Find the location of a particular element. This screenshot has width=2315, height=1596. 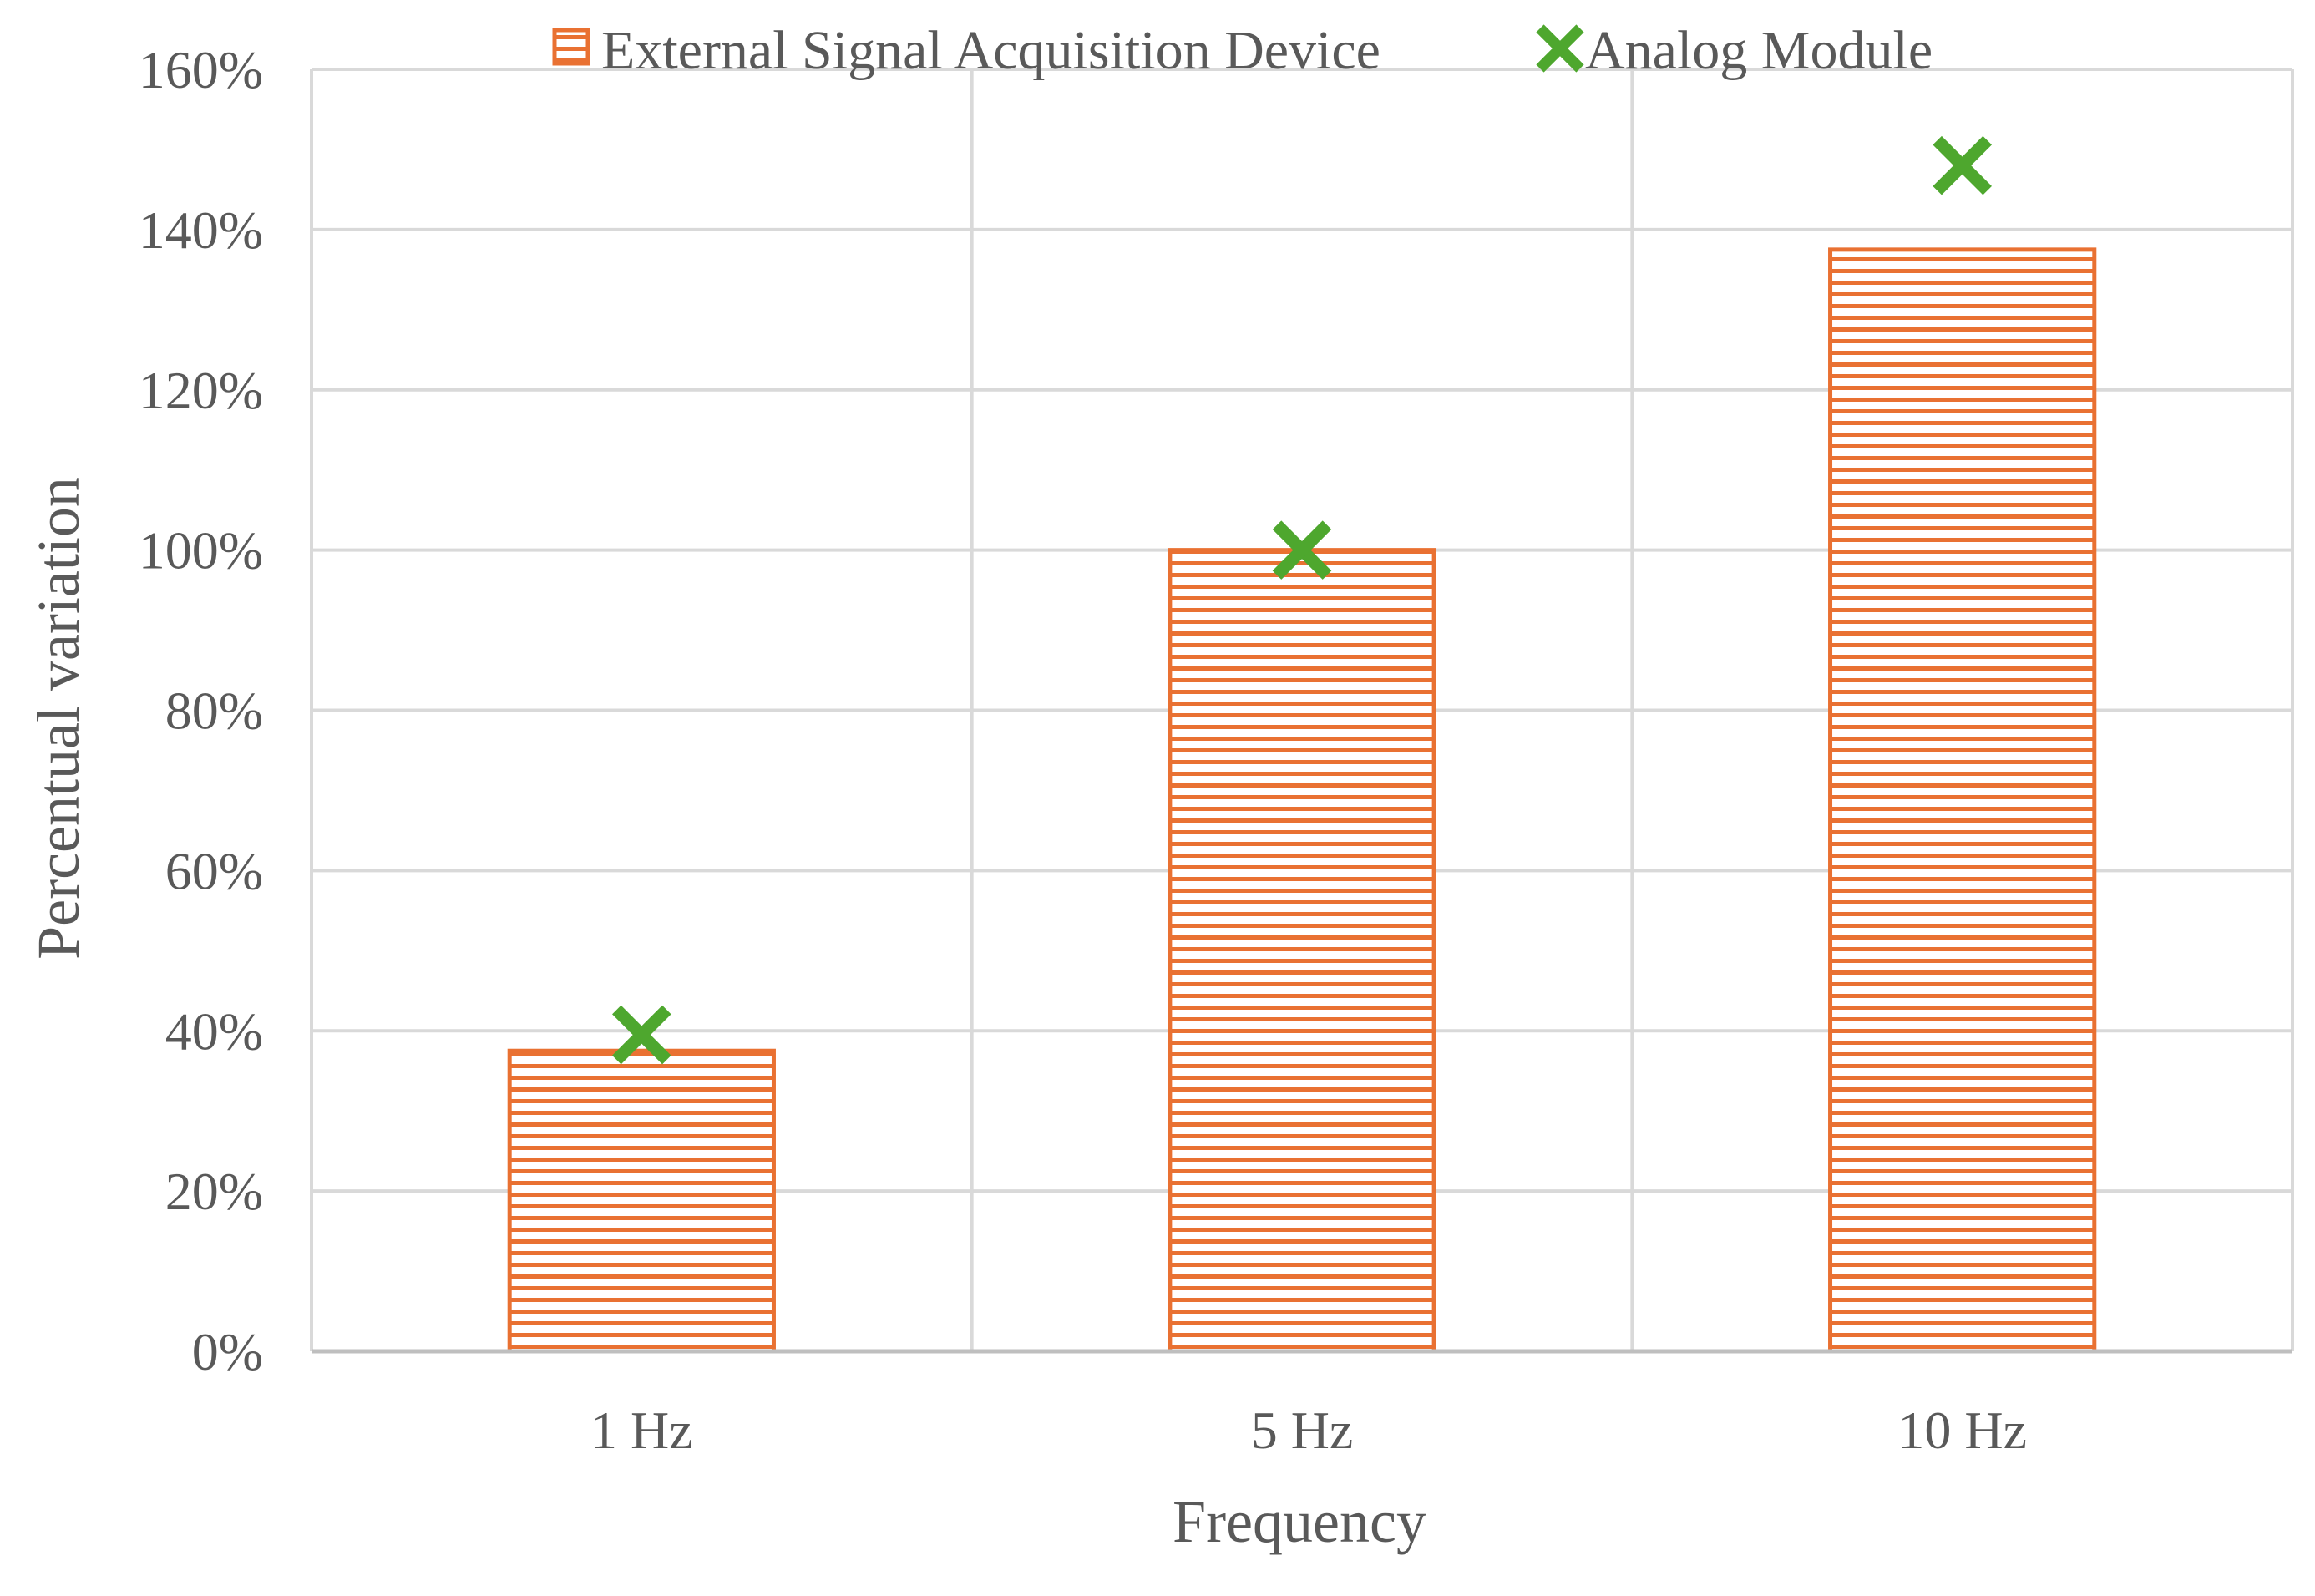

legend-swatch-marker is located at coordinates (1560, 49).